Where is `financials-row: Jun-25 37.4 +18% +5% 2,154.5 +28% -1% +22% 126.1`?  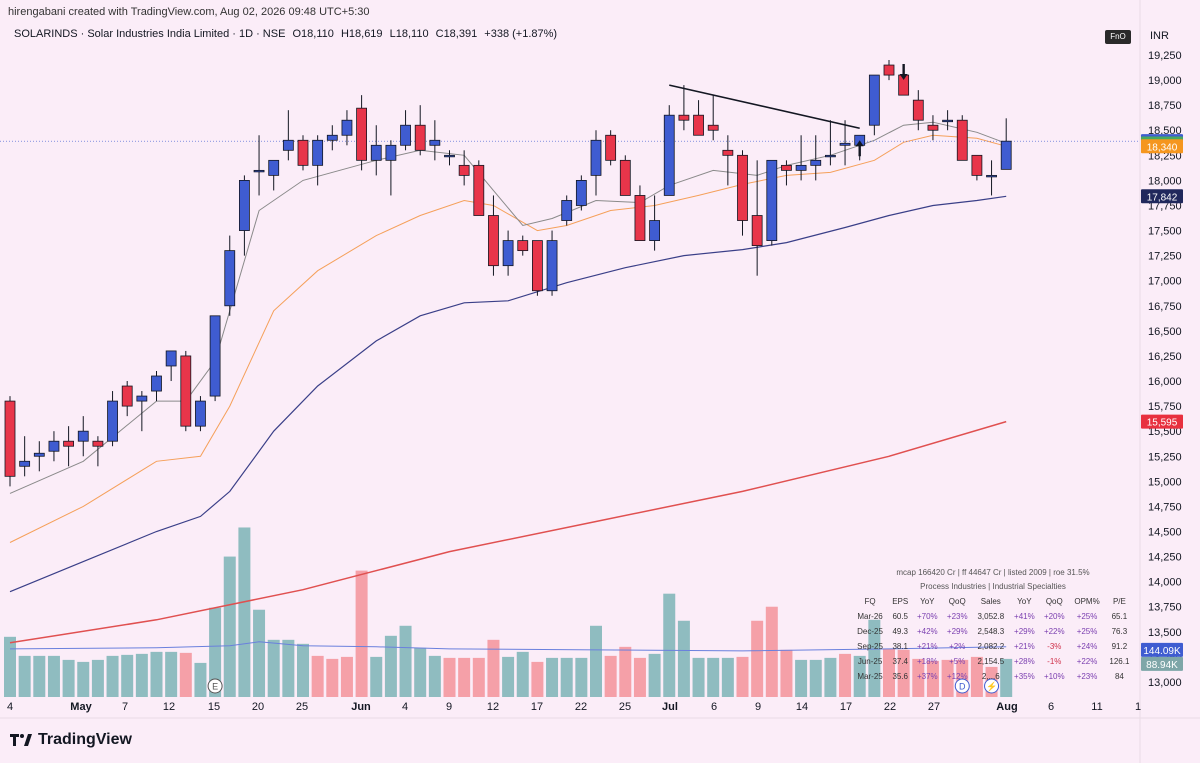
financials-row: Jun-25 37.4 +18% +5% 2,154.5 +28% -1% +22% 126.1 is located at coordinates (993, 661).